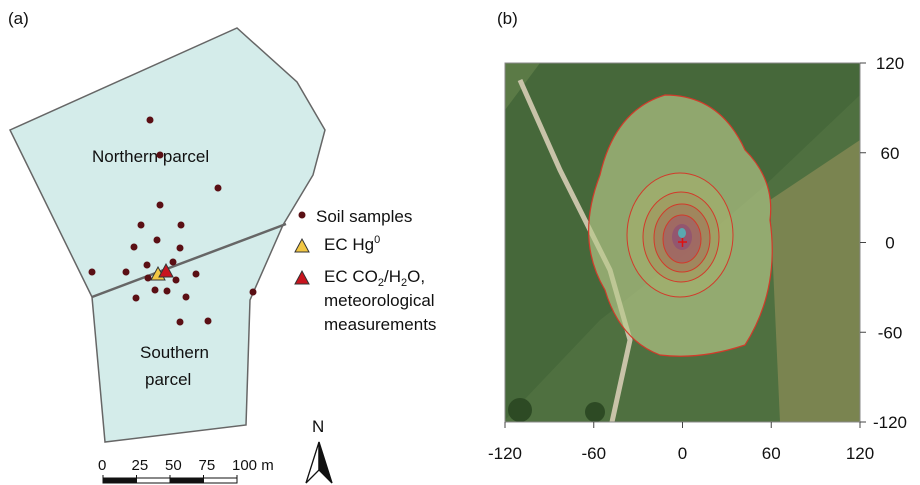 This screenshot has height=485, width=920. I want to click on parcel-label: Northern parcel, so click(150, 156).